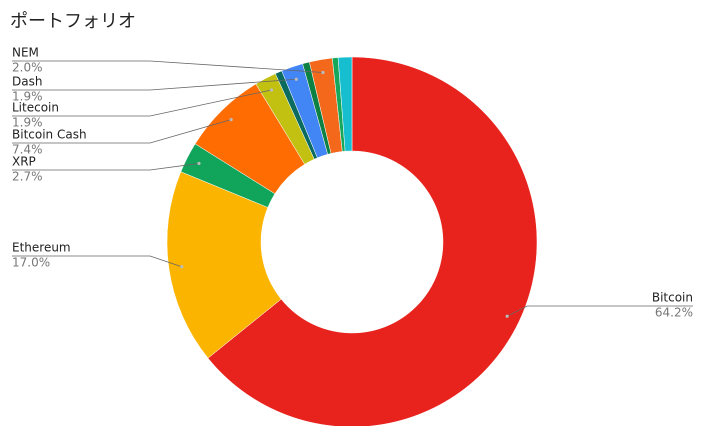 The height and width of the screenshot is (426, 707). I want to click on slice-label: Litecoin, so click(35, 108).